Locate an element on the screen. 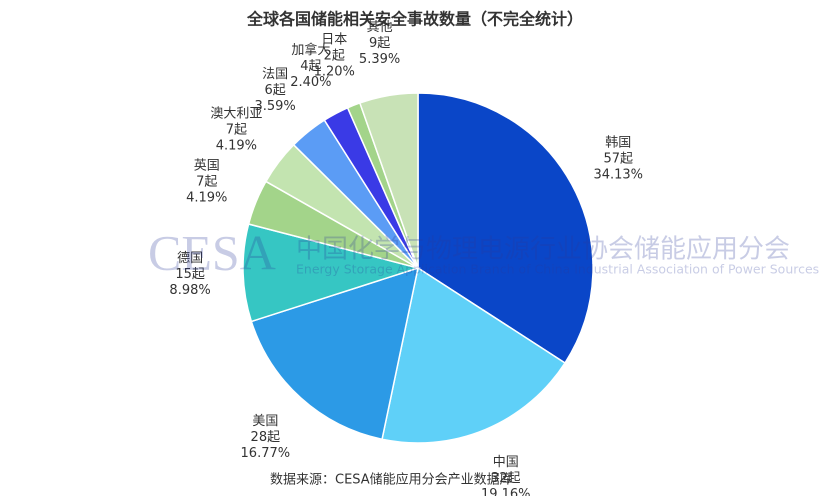 This screenshot has width=830, height=496. category-label: 韩国 is located at coordinates (618, 142).